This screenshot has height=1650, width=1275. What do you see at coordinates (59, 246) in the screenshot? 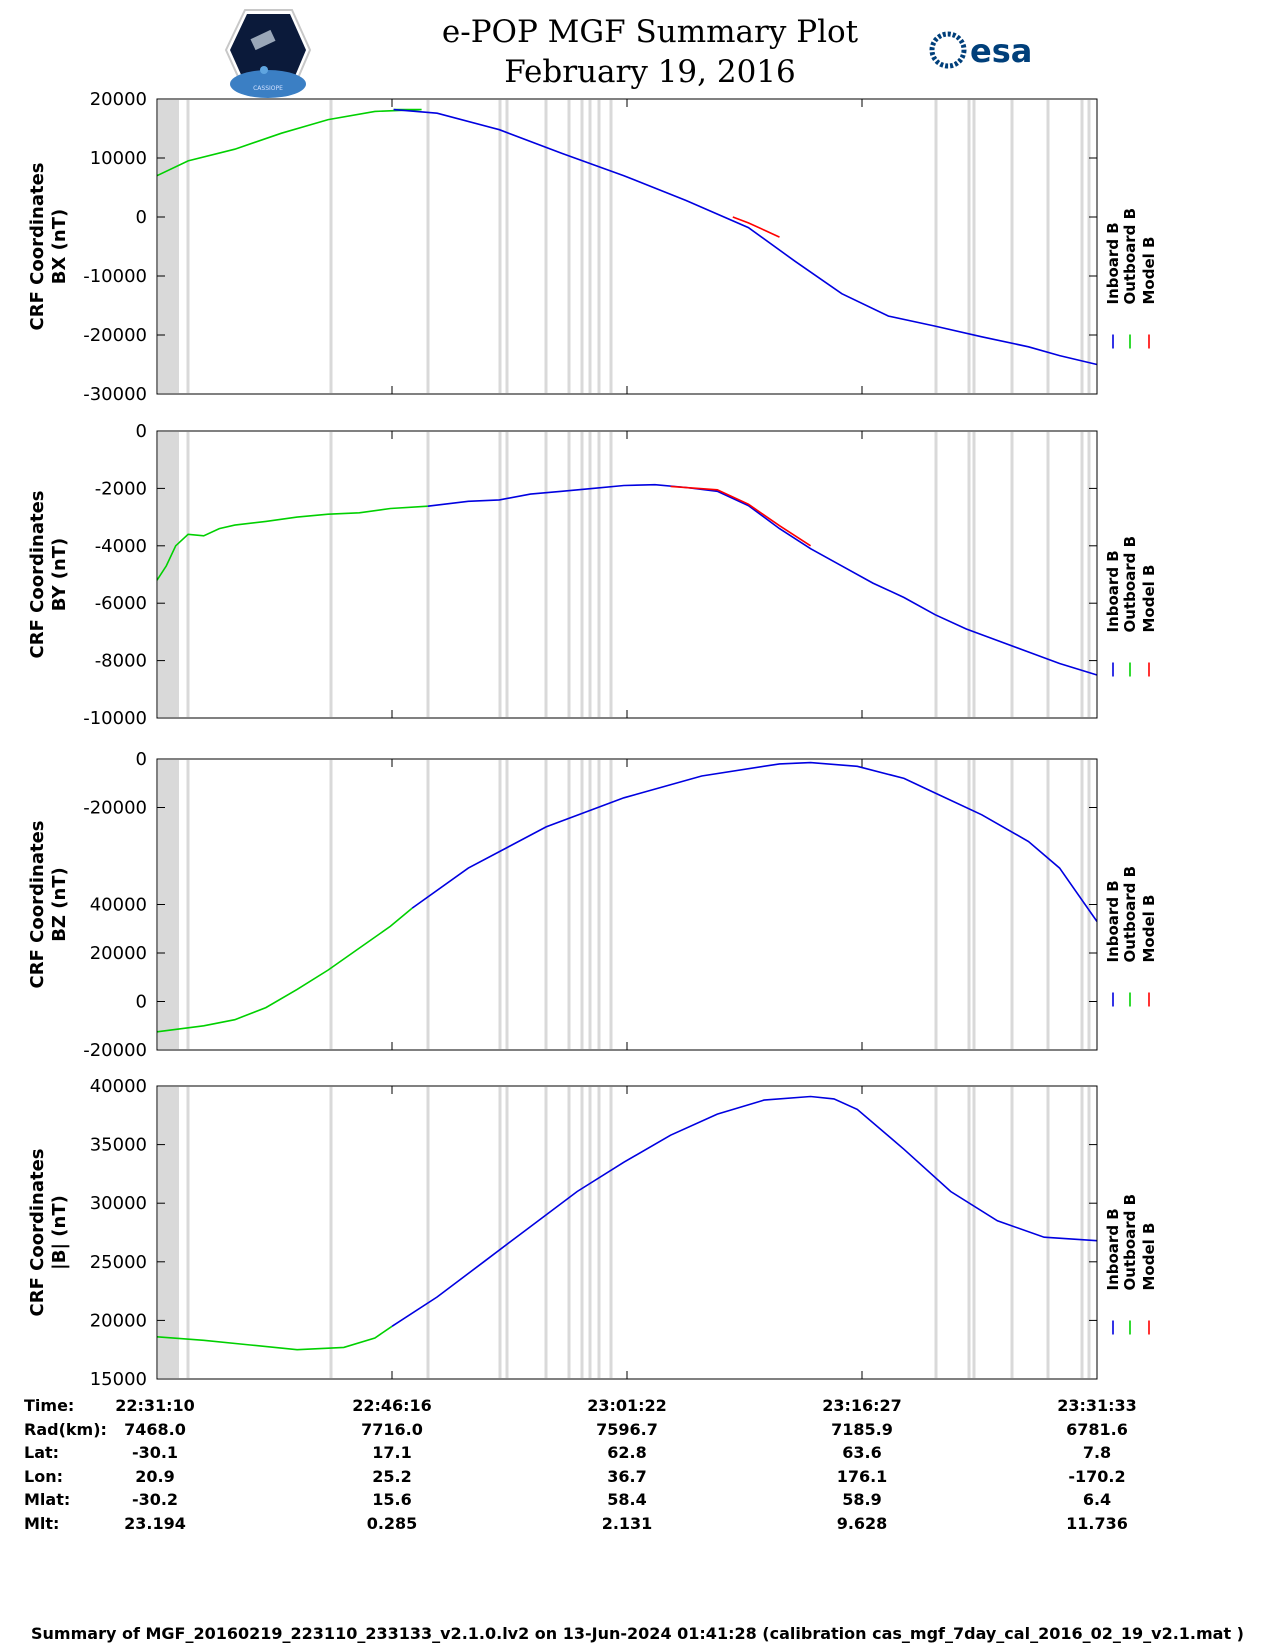
I see `y-axis-label-line2: BX (nT)` at bounding box center [59, 246].